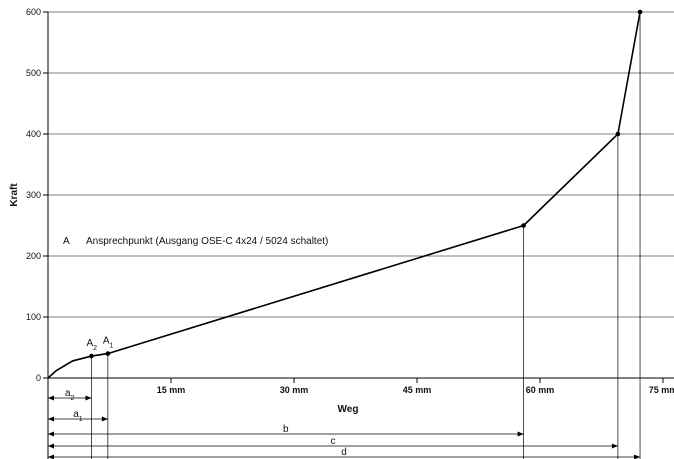 The height and width of the screenshot is (459, 674). What do you see at coordinates (66, 241) in the screenshot?
I see `annotation-key: A` at bounding box center [66, 241].